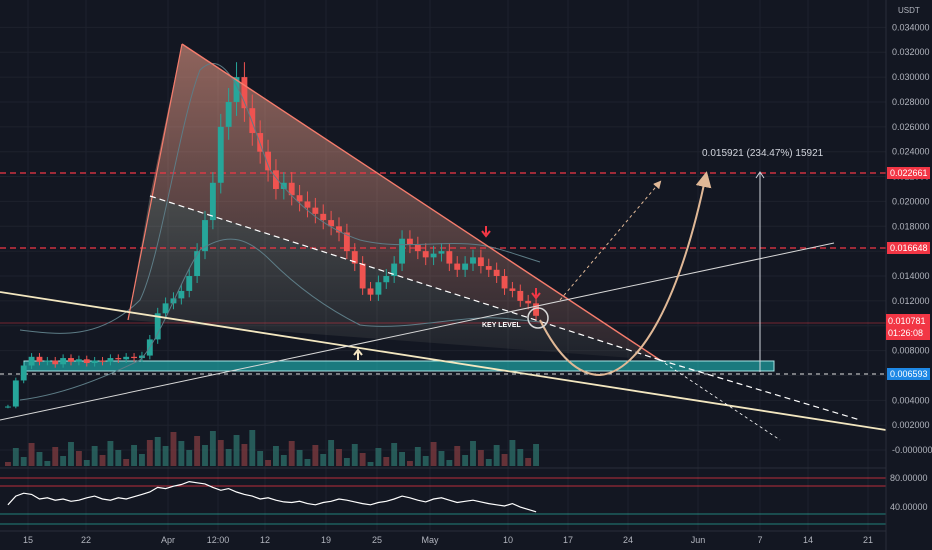  What do you see at coordinates (430, 540) in the screenshot?
I see `time-tick-label: May` at bounding box center [430, 540].